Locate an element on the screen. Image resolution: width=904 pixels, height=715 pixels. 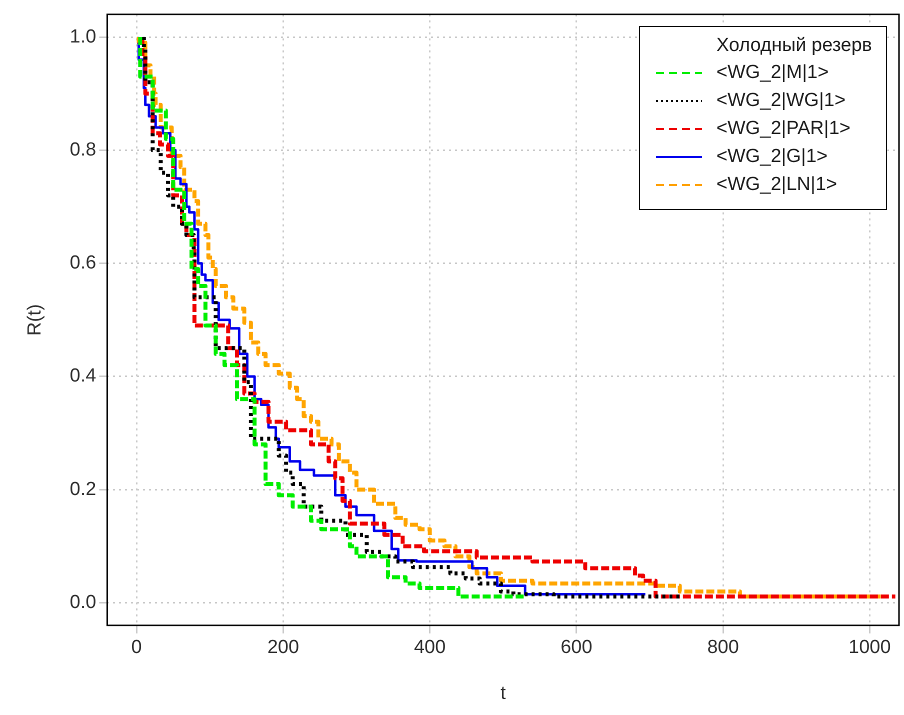
x-tick-label: 400 is located at coordinates (430, 647).